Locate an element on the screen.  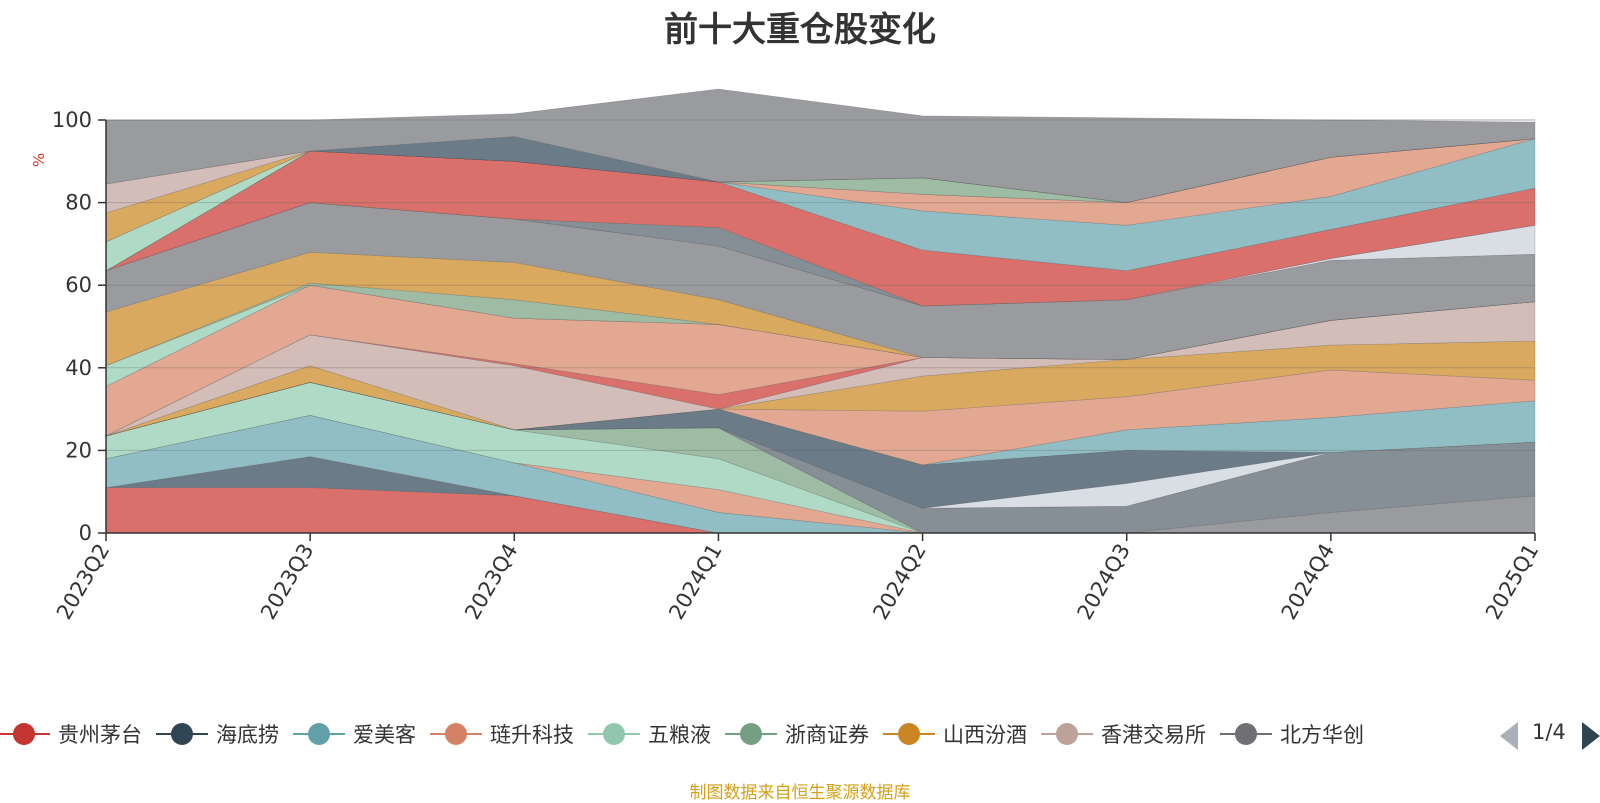
y-tick-label: 20 is located at coordinates (78, 450).